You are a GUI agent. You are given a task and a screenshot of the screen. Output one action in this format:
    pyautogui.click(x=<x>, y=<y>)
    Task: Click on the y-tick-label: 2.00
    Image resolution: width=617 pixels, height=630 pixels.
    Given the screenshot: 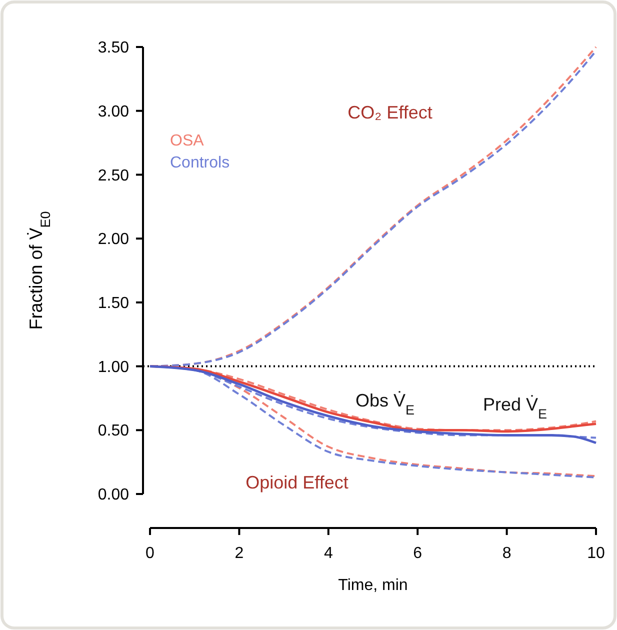 What is the action you would take?
    pyautogui.click(x=114, y=239)
    